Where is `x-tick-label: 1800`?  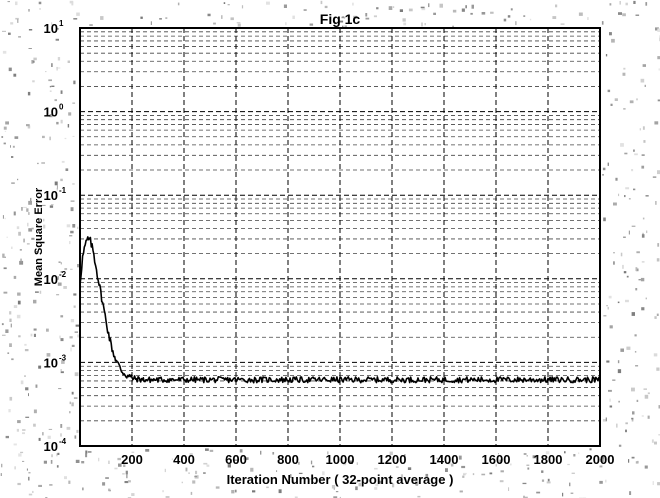 x-tick-label: 1800 is located at coordinates (548, 459).